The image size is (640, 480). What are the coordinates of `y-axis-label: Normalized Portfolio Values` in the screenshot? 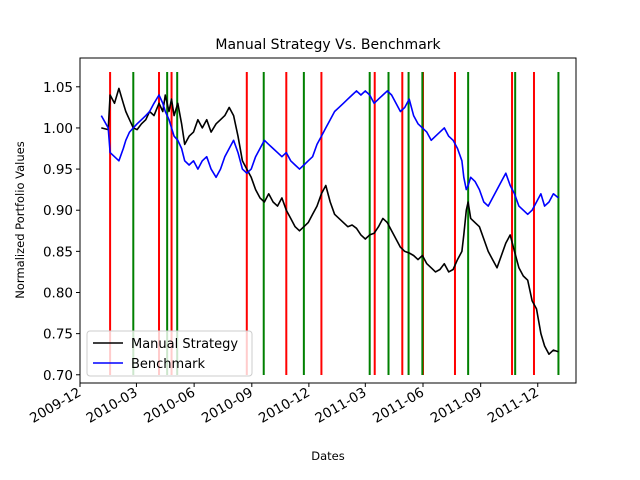 It's located at (20, 219).